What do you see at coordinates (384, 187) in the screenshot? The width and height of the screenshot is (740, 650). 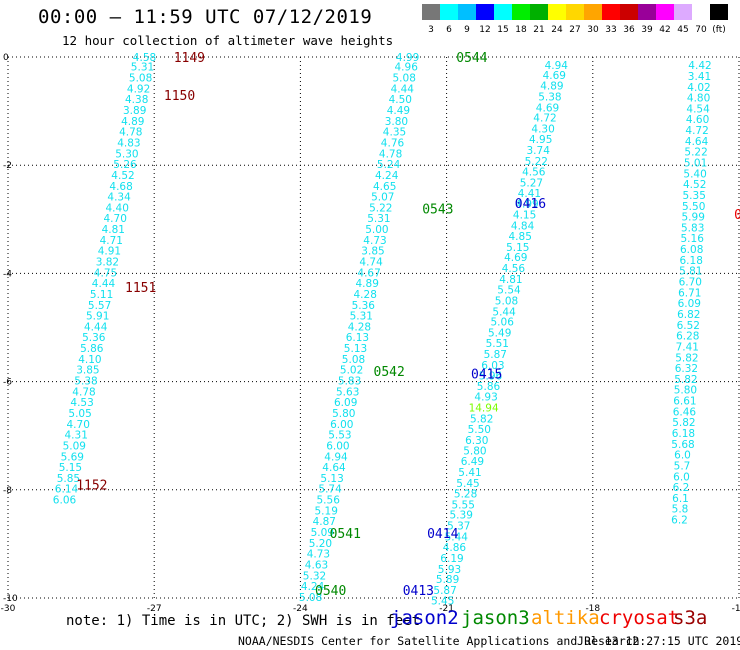 I see `swh-reading: 4.65` at bounding box center [384, 187].